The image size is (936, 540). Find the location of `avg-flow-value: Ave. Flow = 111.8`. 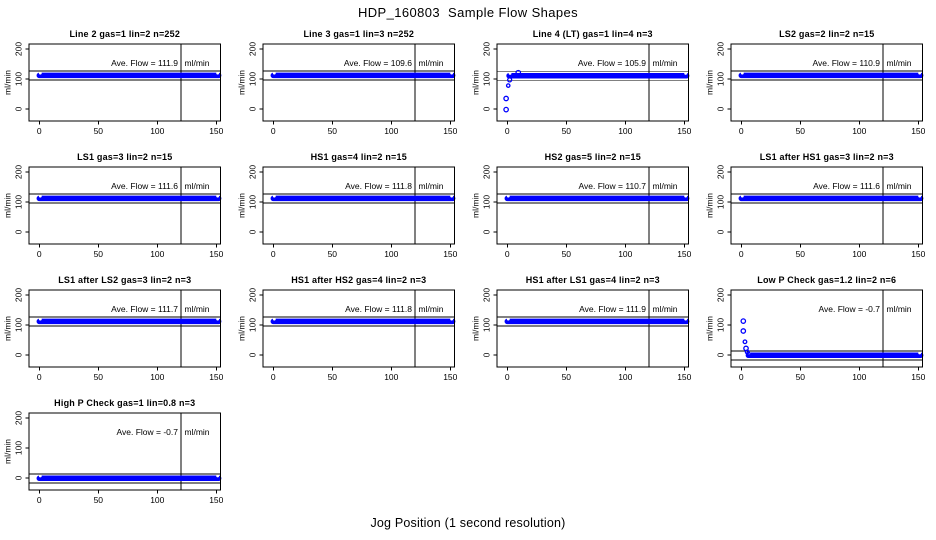

avg-flow-value: Ave. Flow = 111.8 is located at coordinates (378, 186).